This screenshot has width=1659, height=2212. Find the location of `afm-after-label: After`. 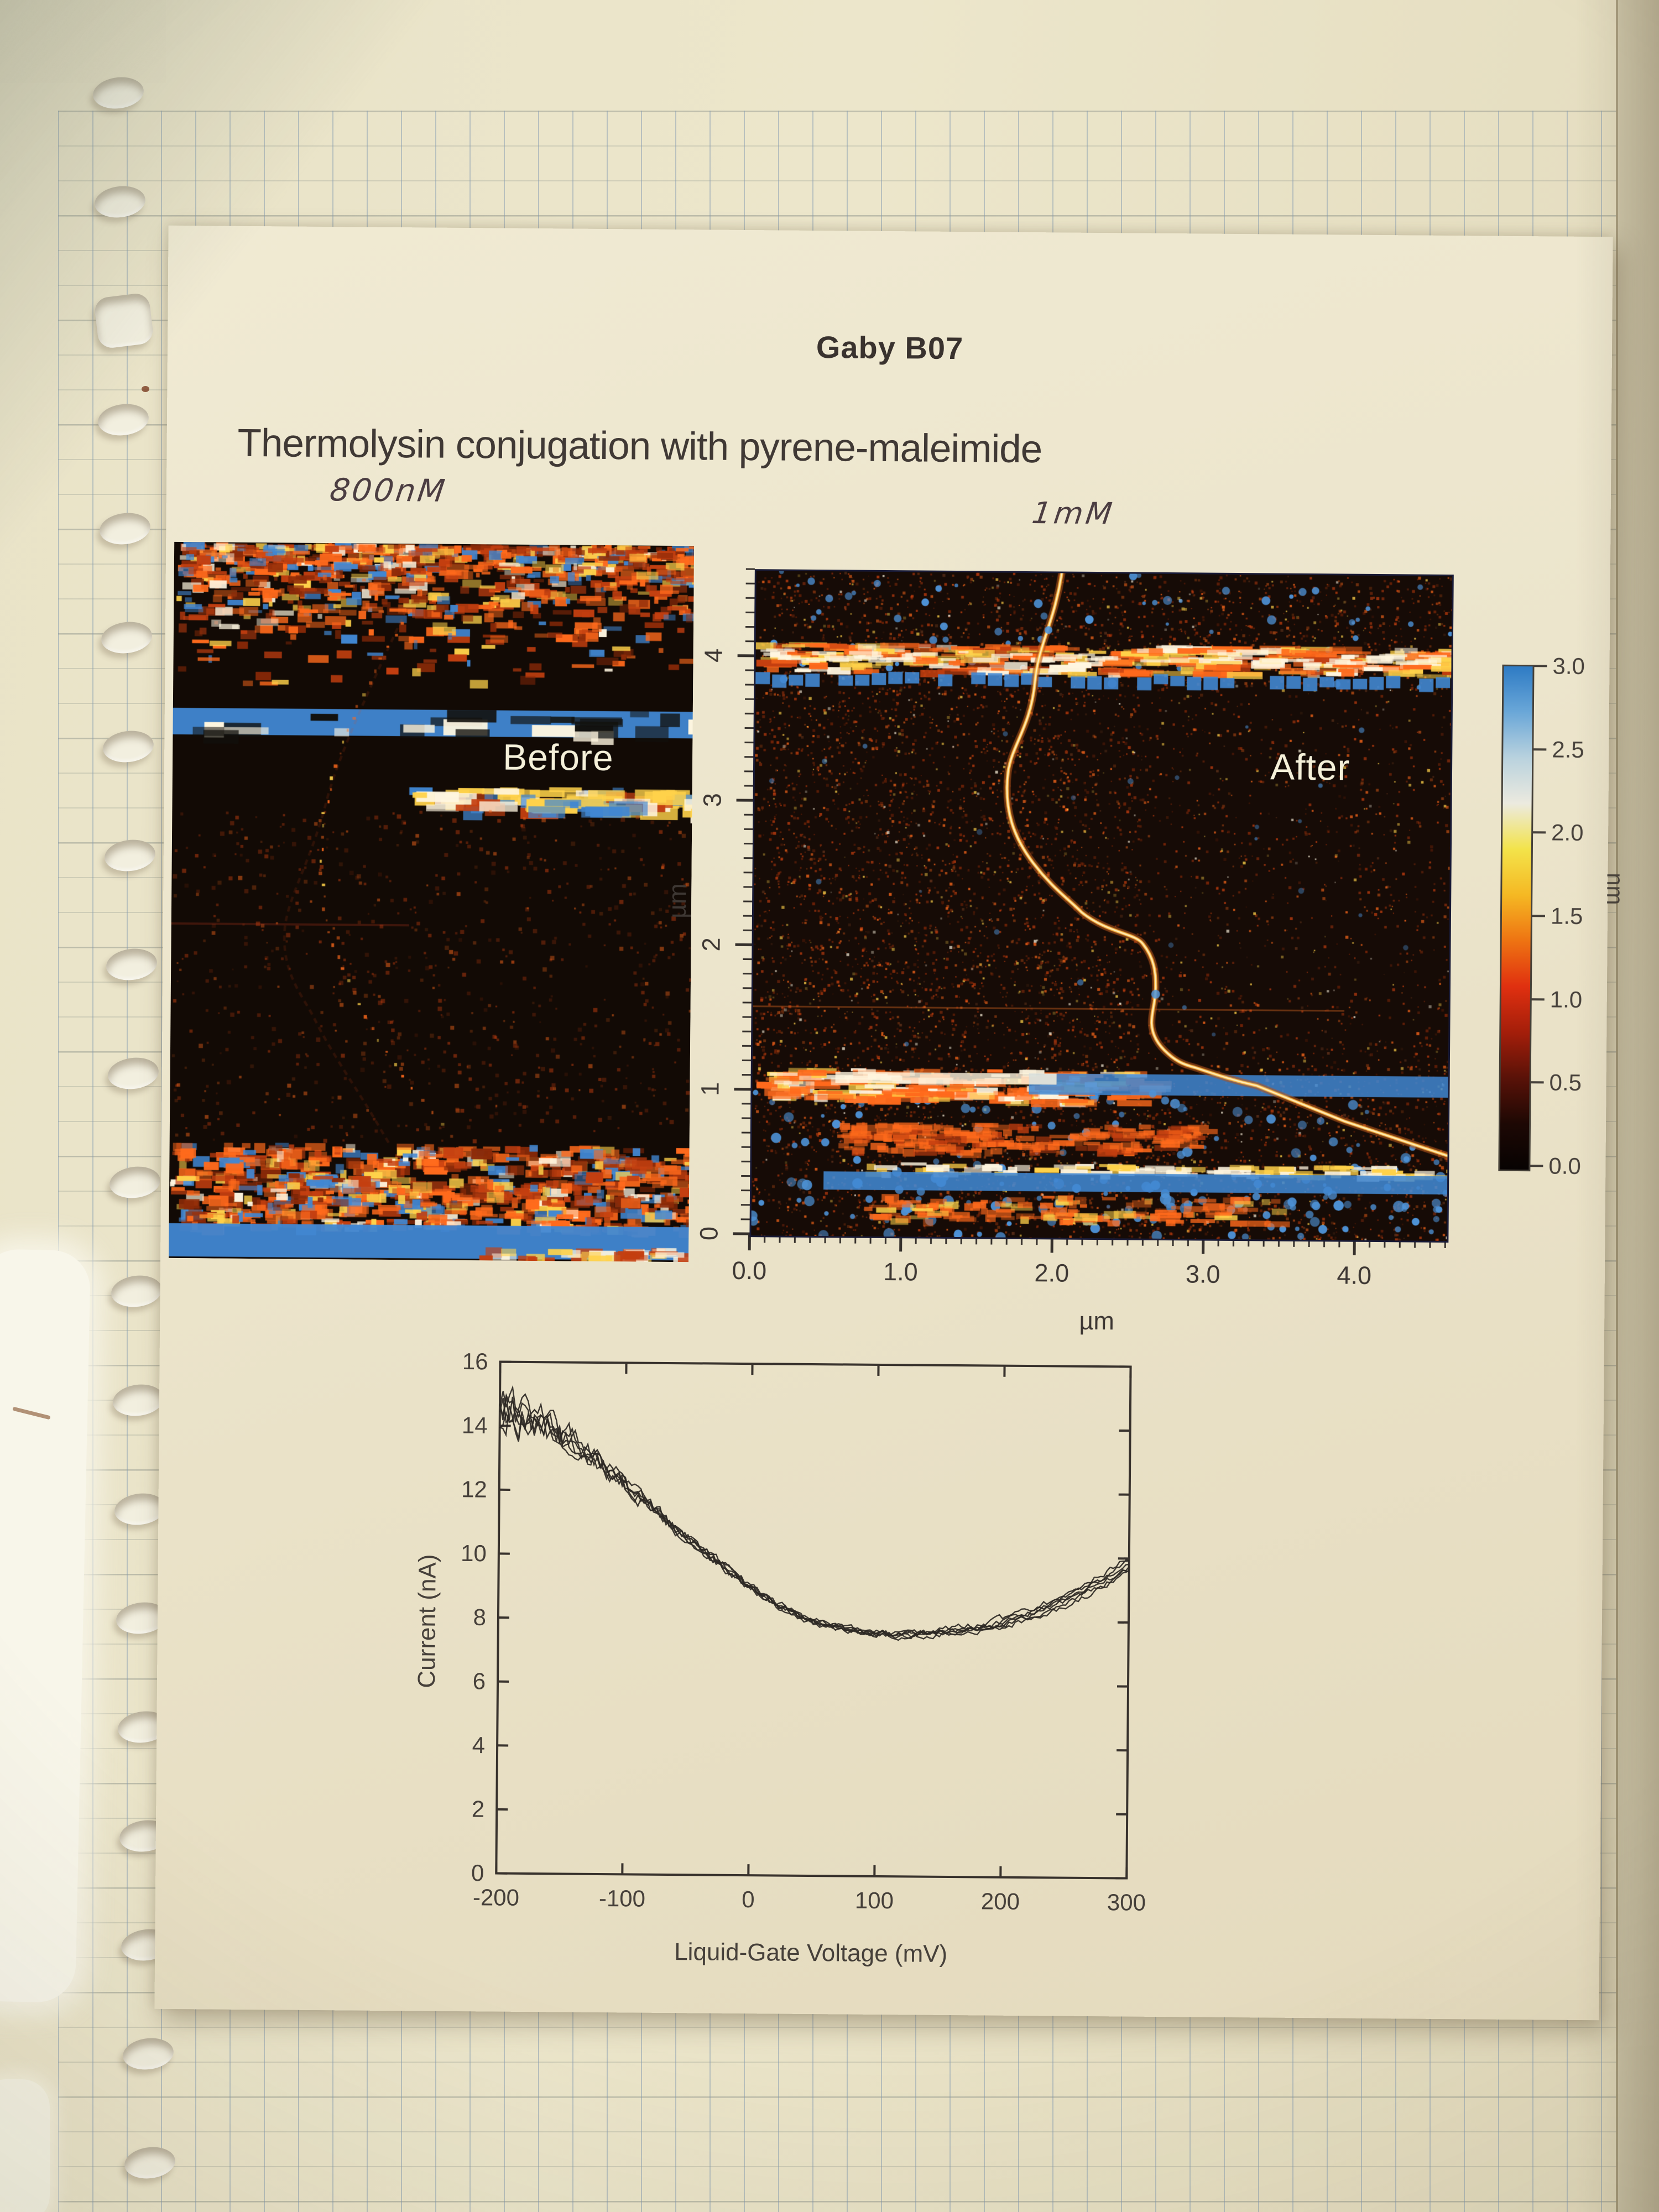

afm-after-label: After is located at coordinates (1310, 767).